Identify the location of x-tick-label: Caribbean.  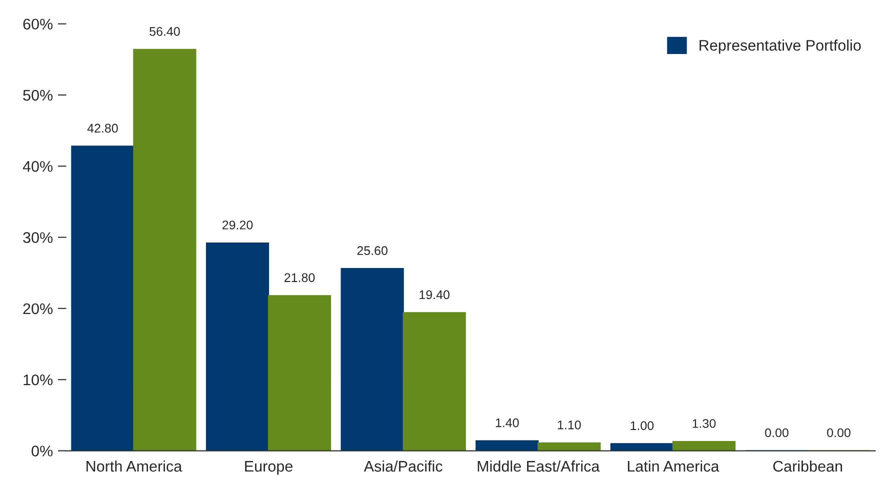
(807, 466).